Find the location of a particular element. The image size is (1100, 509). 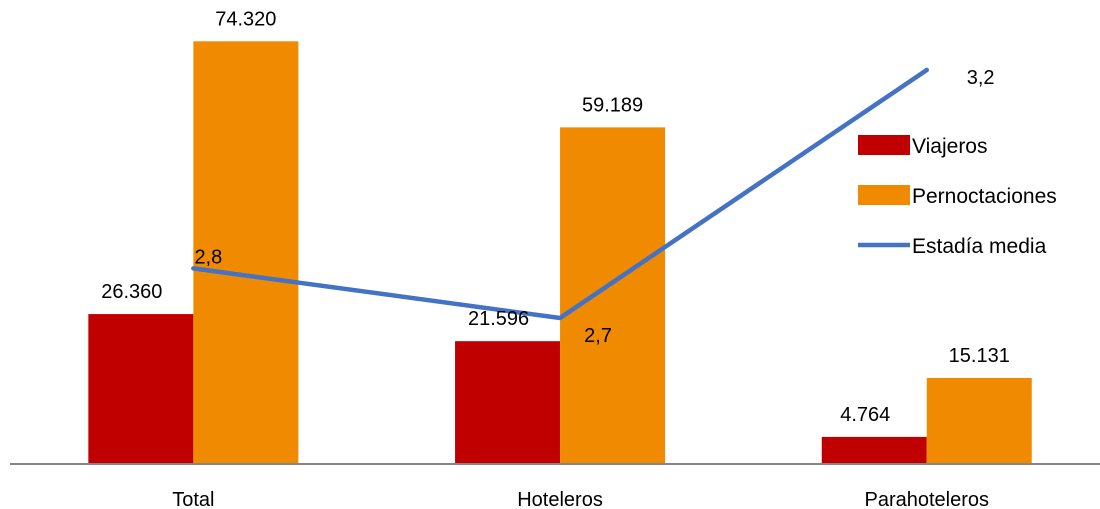

legend-item-estadia-media: Estadía media is located at coordinates (952, 246).